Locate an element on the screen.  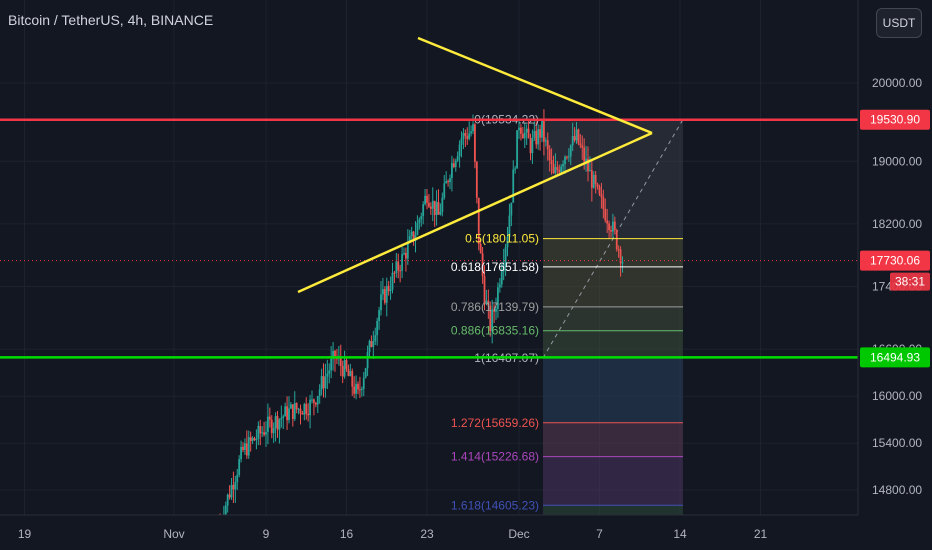
currency-button: USDT is located at coordinates (899, 23).